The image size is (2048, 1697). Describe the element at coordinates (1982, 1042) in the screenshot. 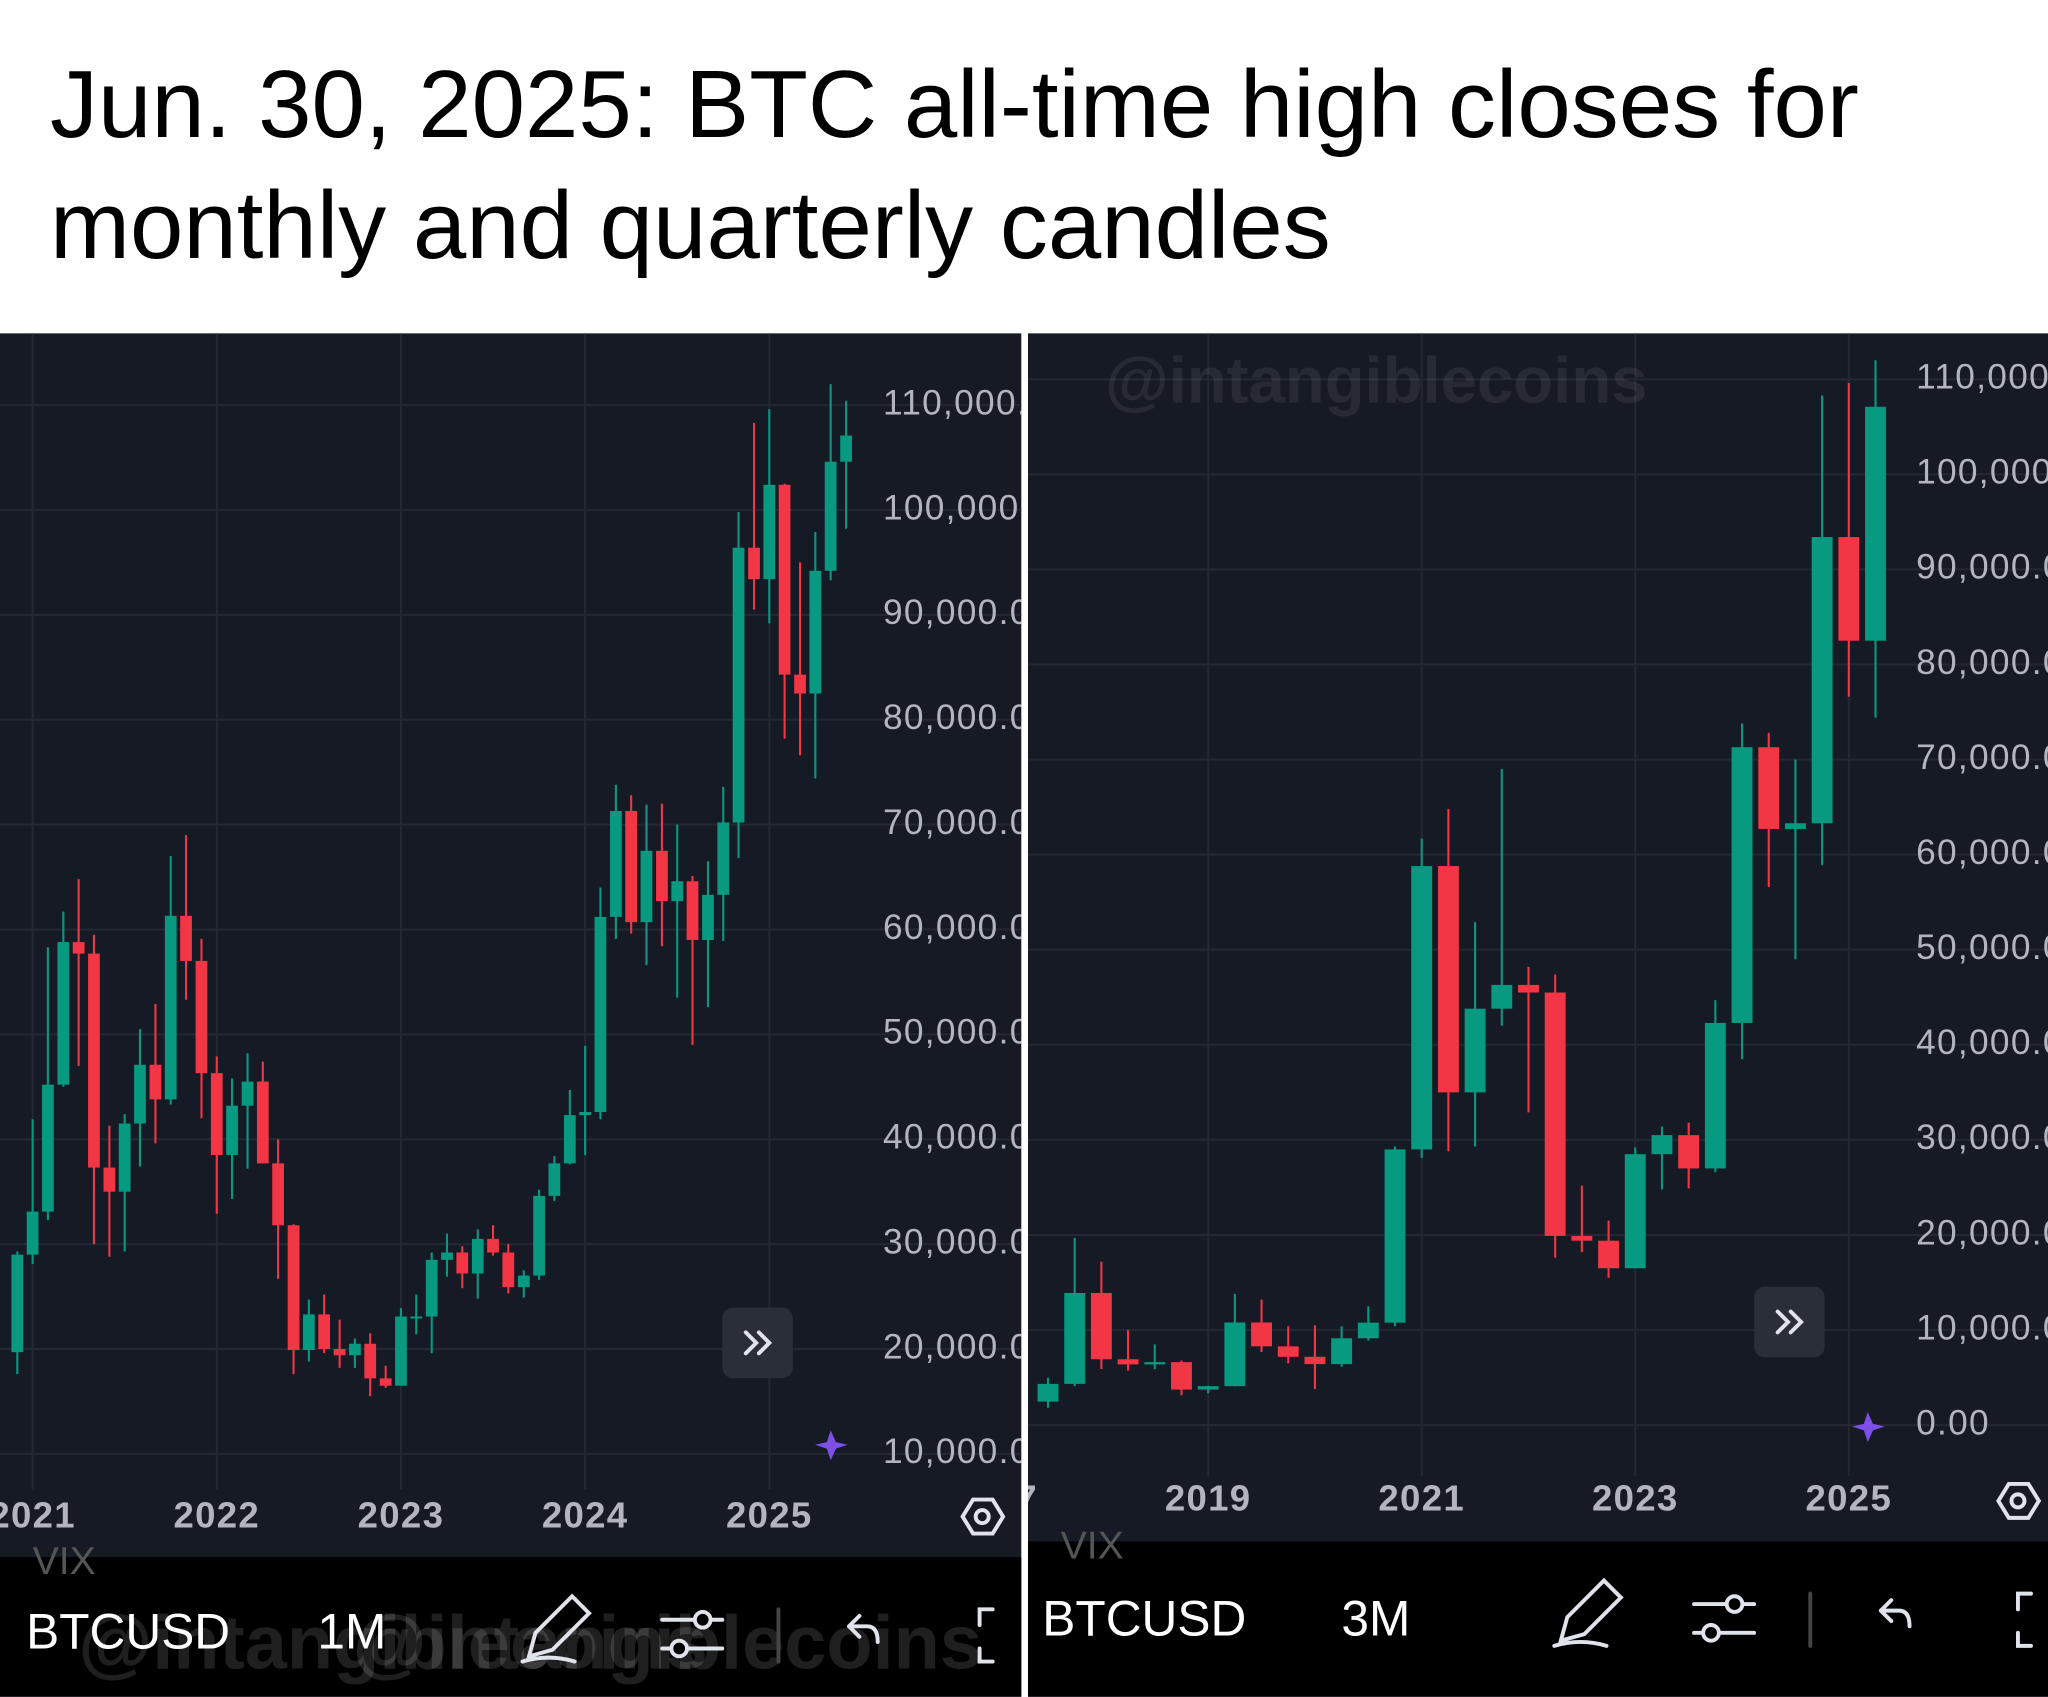

I see `y-tick-label: 40,000.00` at that location.